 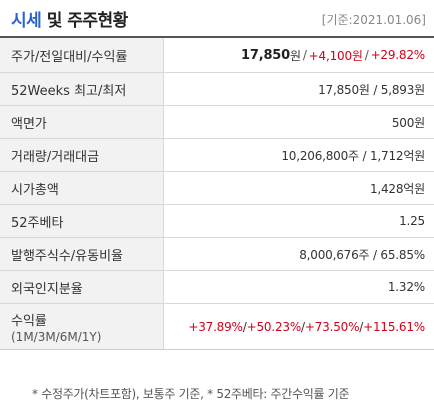 I want to click on row-label-52week: 52Weeks 최고/최저, so click(x=82, y=89).